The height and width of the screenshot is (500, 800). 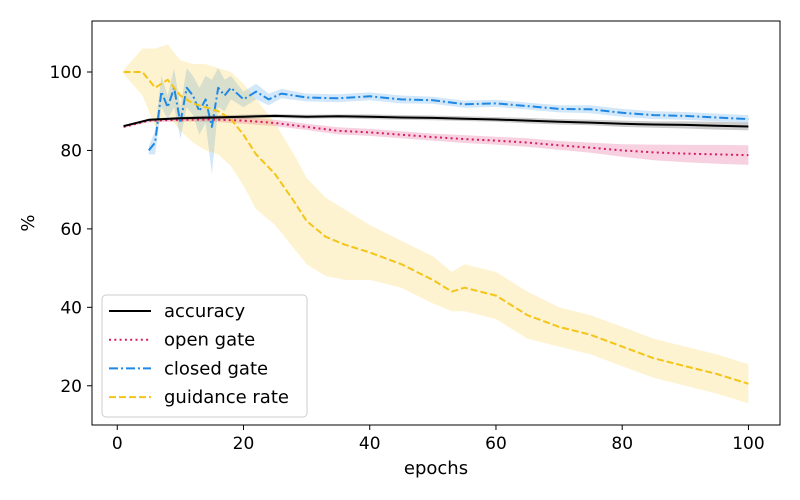 I want to click on x-tick-label: 100, so click(x=748, y=444).